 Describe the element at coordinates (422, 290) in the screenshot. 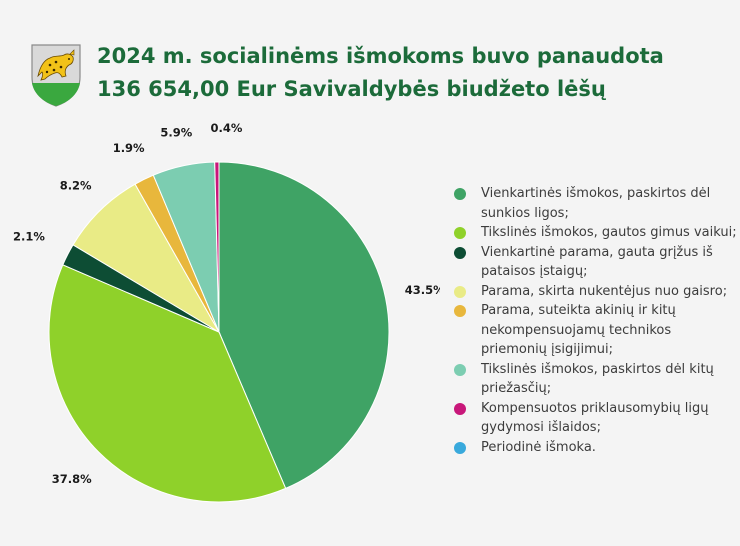

I see `data-label: 43.5%` at that location.